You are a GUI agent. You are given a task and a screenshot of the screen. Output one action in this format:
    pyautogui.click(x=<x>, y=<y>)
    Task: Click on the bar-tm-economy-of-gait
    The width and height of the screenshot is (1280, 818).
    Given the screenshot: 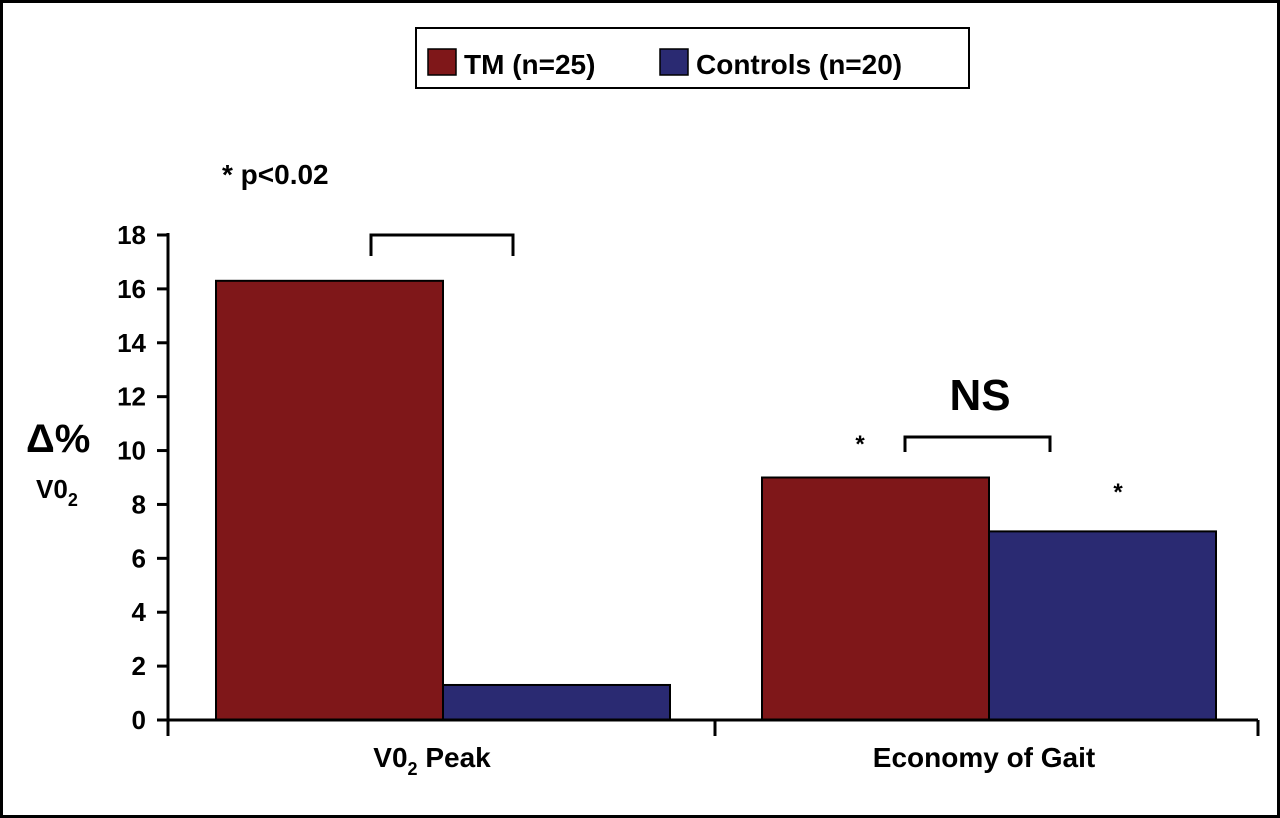 What is the action you would take?
    pyautogui.click(x=875, y=598)
    